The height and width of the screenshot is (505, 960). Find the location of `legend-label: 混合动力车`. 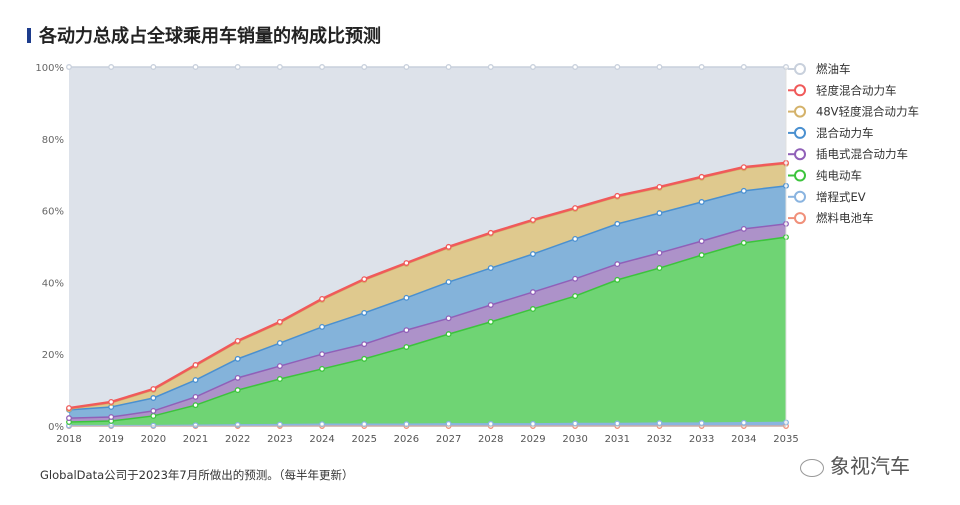

legend-label: 混合动力车 is located at coordinates (845, 133).